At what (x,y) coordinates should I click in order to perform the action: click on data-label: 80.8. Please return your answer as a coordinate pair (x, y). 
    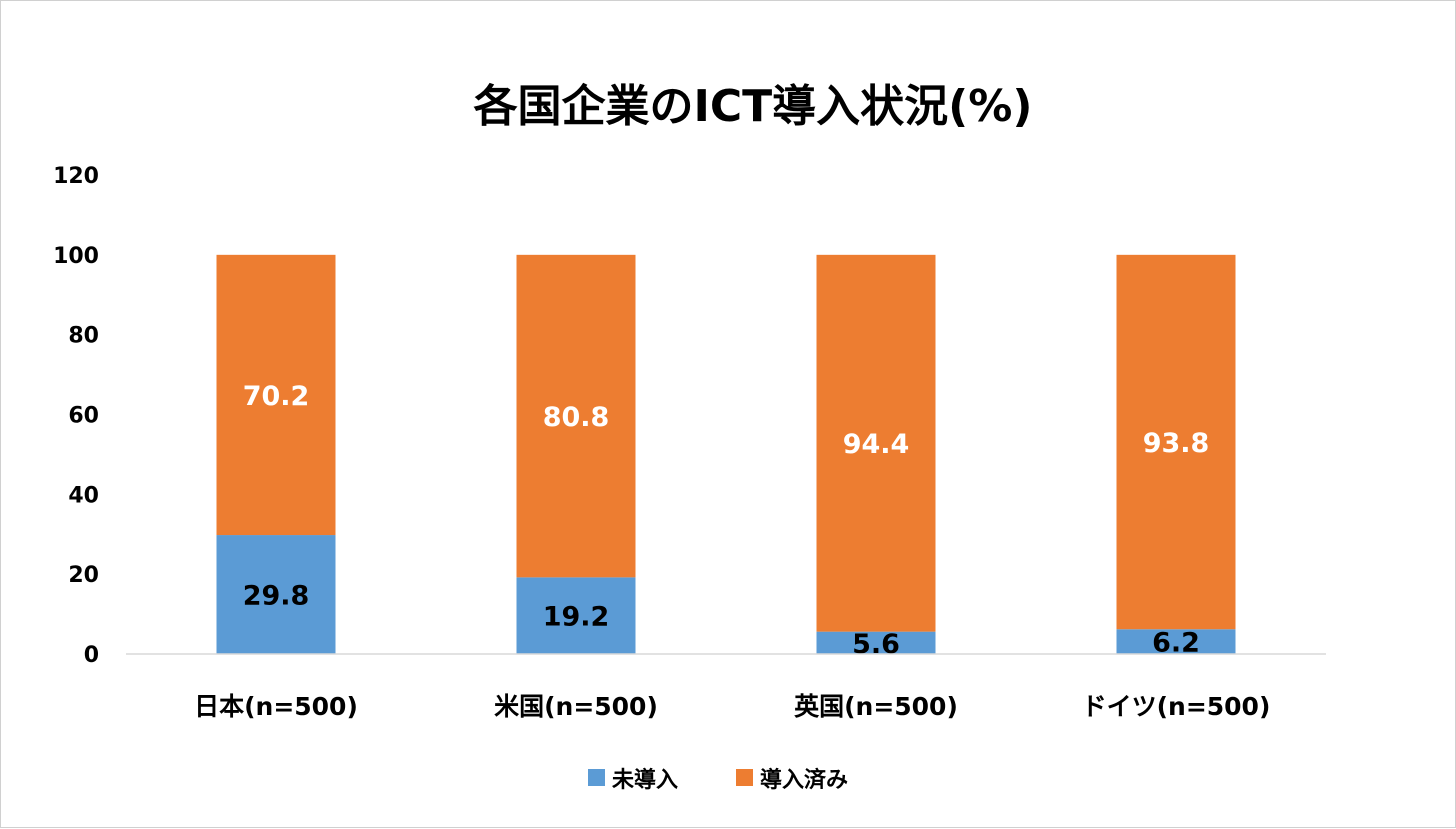
    Looking at the image, I should click on (576, 417).